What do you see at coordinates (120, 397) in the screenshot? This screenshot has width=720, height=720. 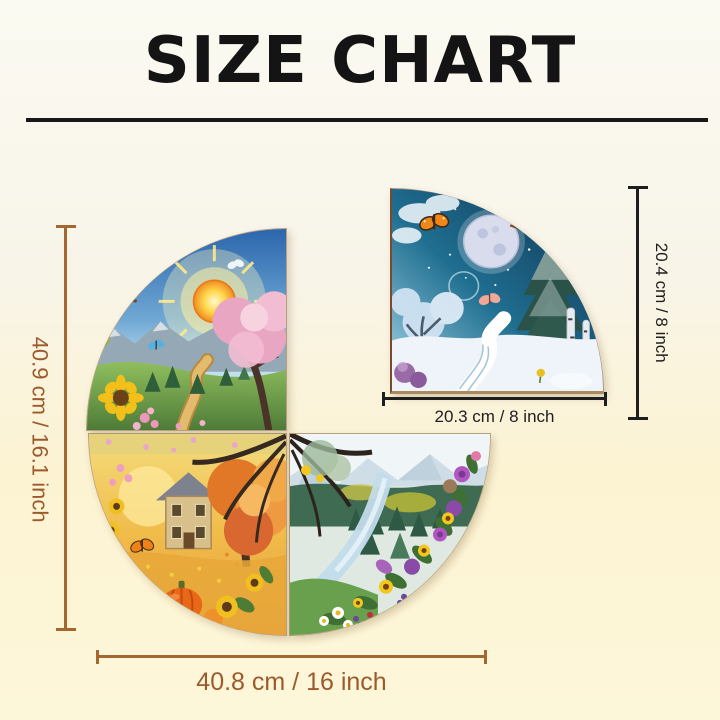 I see `sunflower-illustration` at bounding box center [120, 397].